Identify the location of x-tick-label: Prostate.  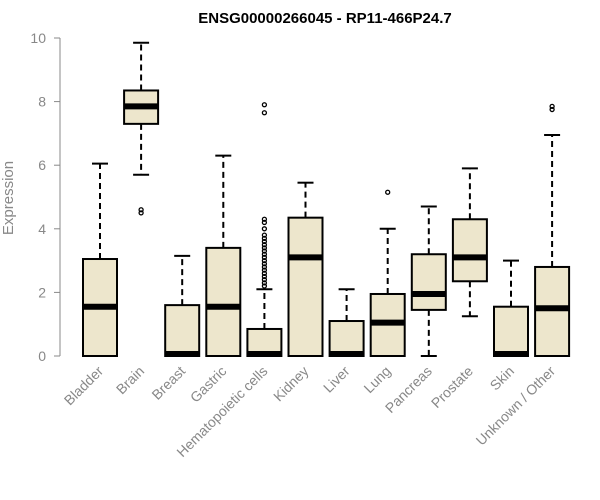
(452, 387).